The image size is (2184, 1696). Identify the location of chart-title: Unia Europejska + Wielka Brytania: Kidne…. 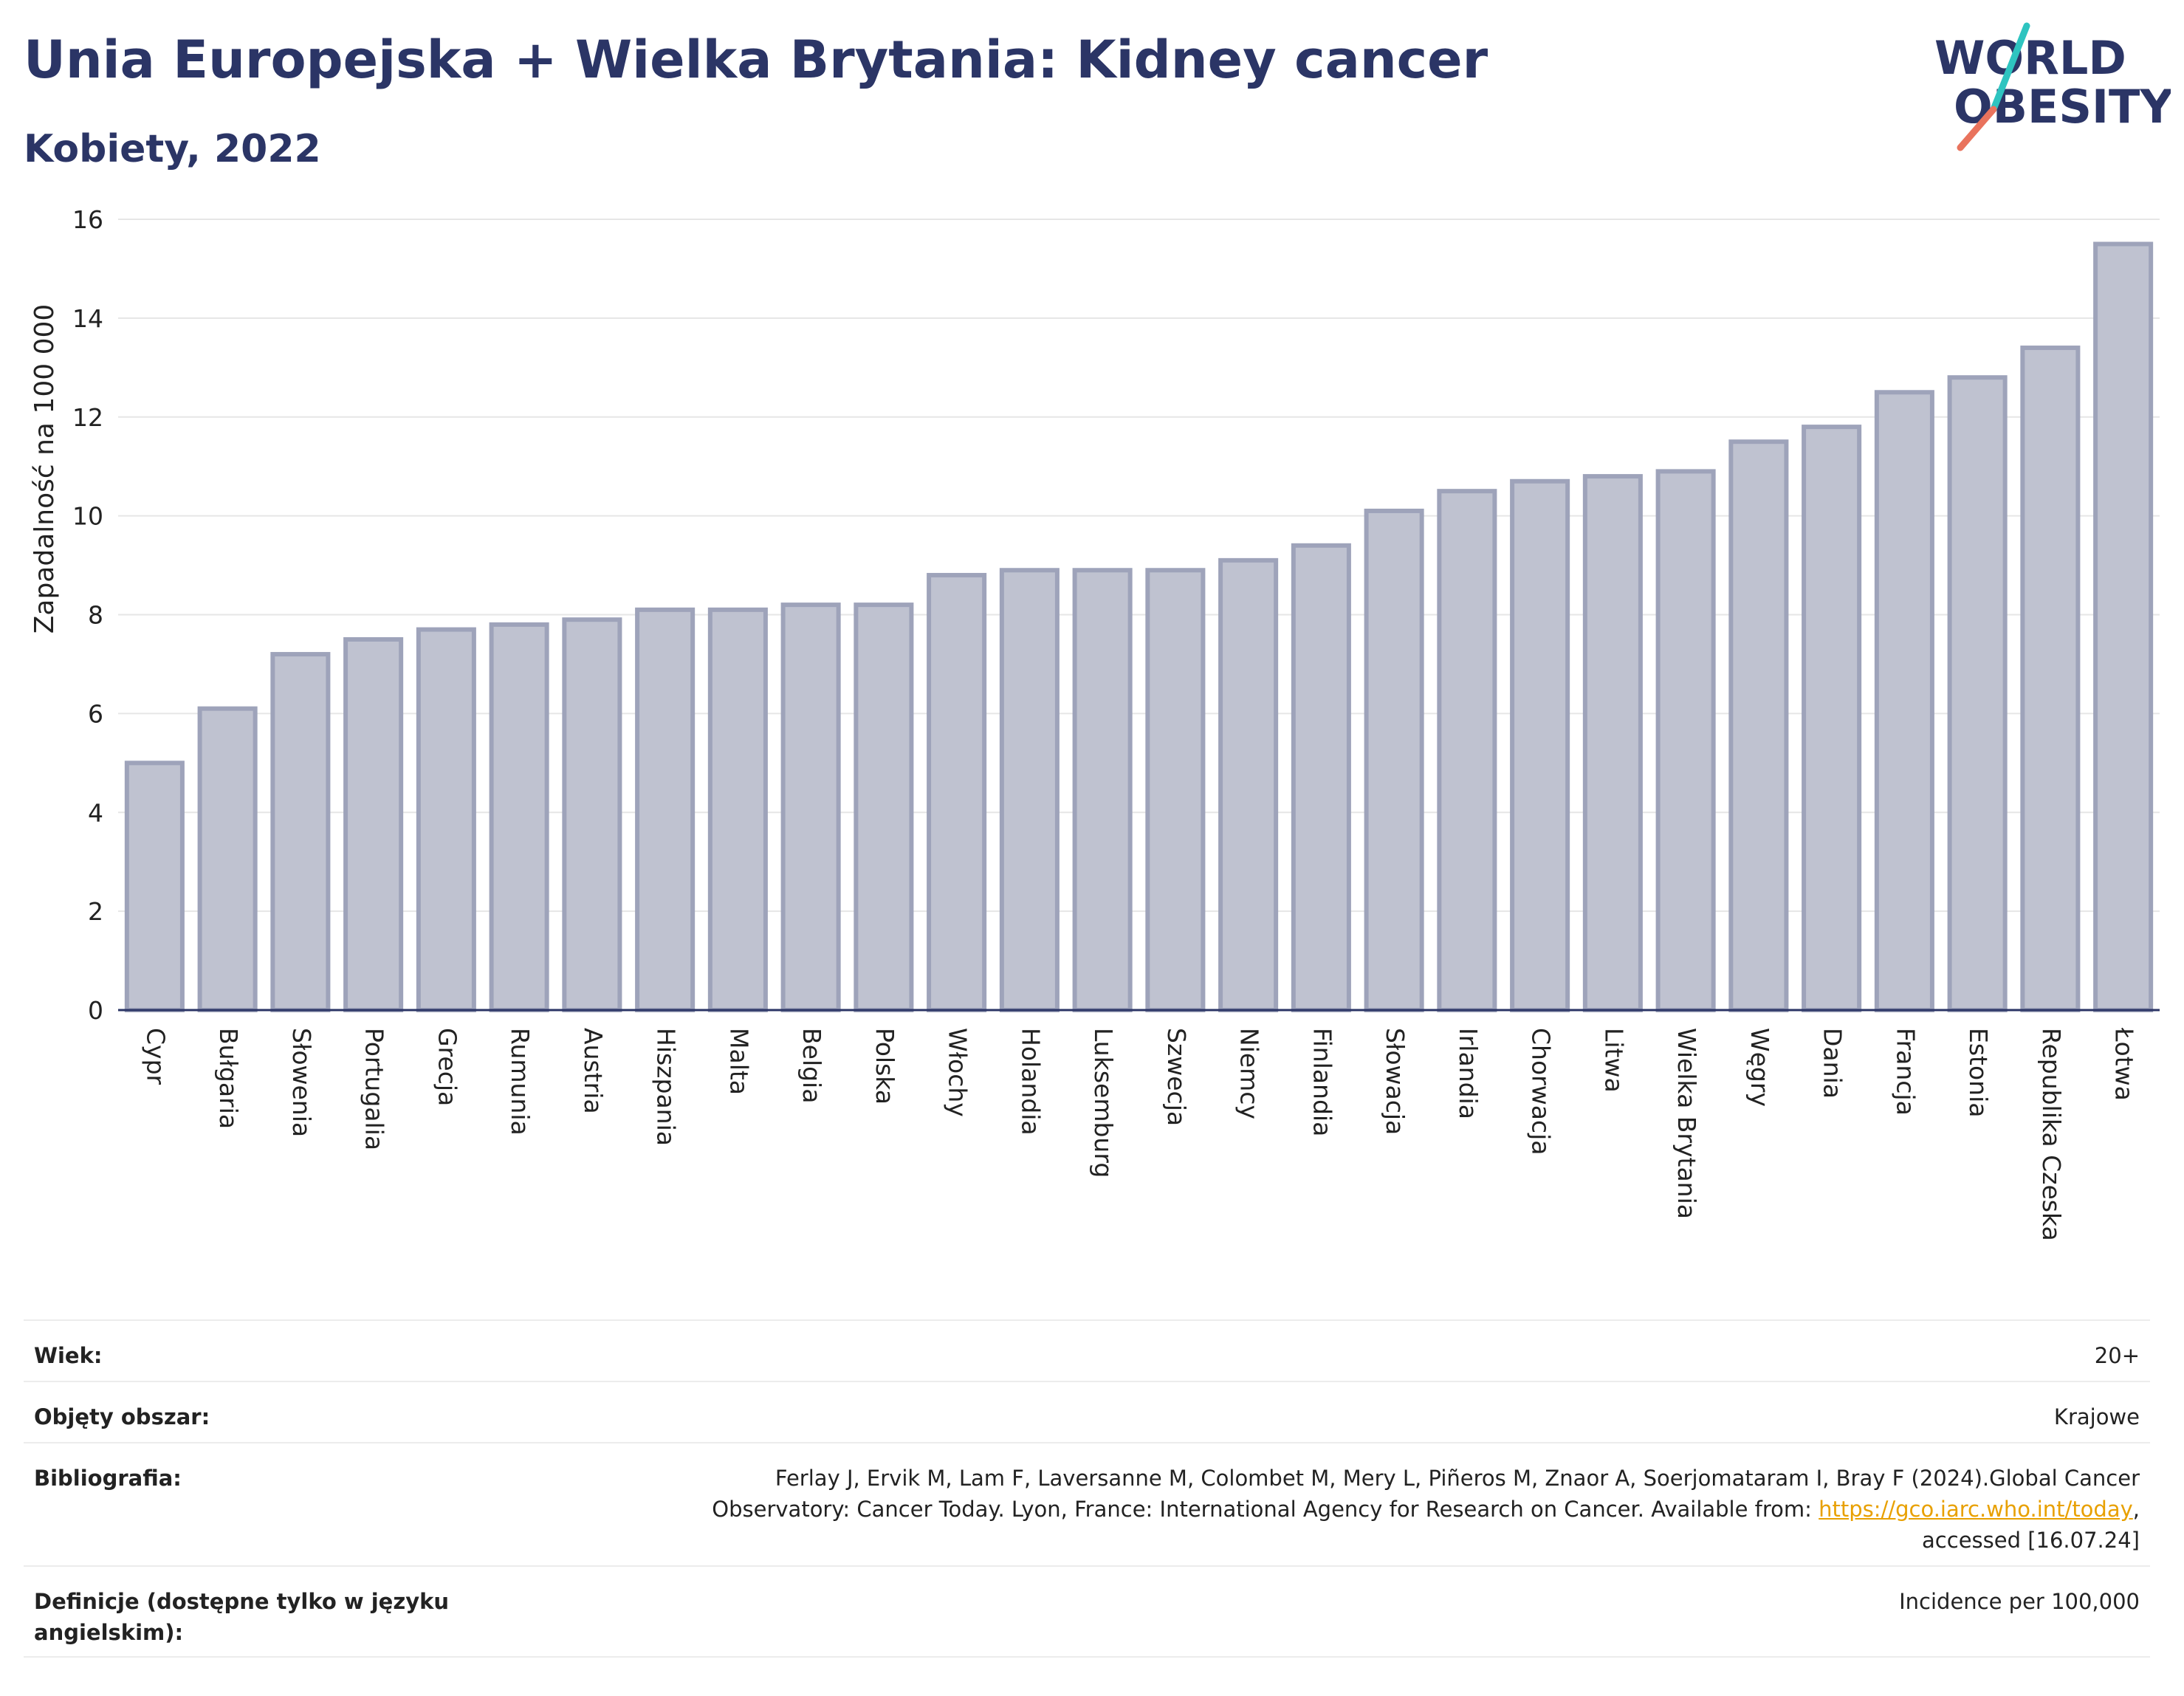
(756, 60).